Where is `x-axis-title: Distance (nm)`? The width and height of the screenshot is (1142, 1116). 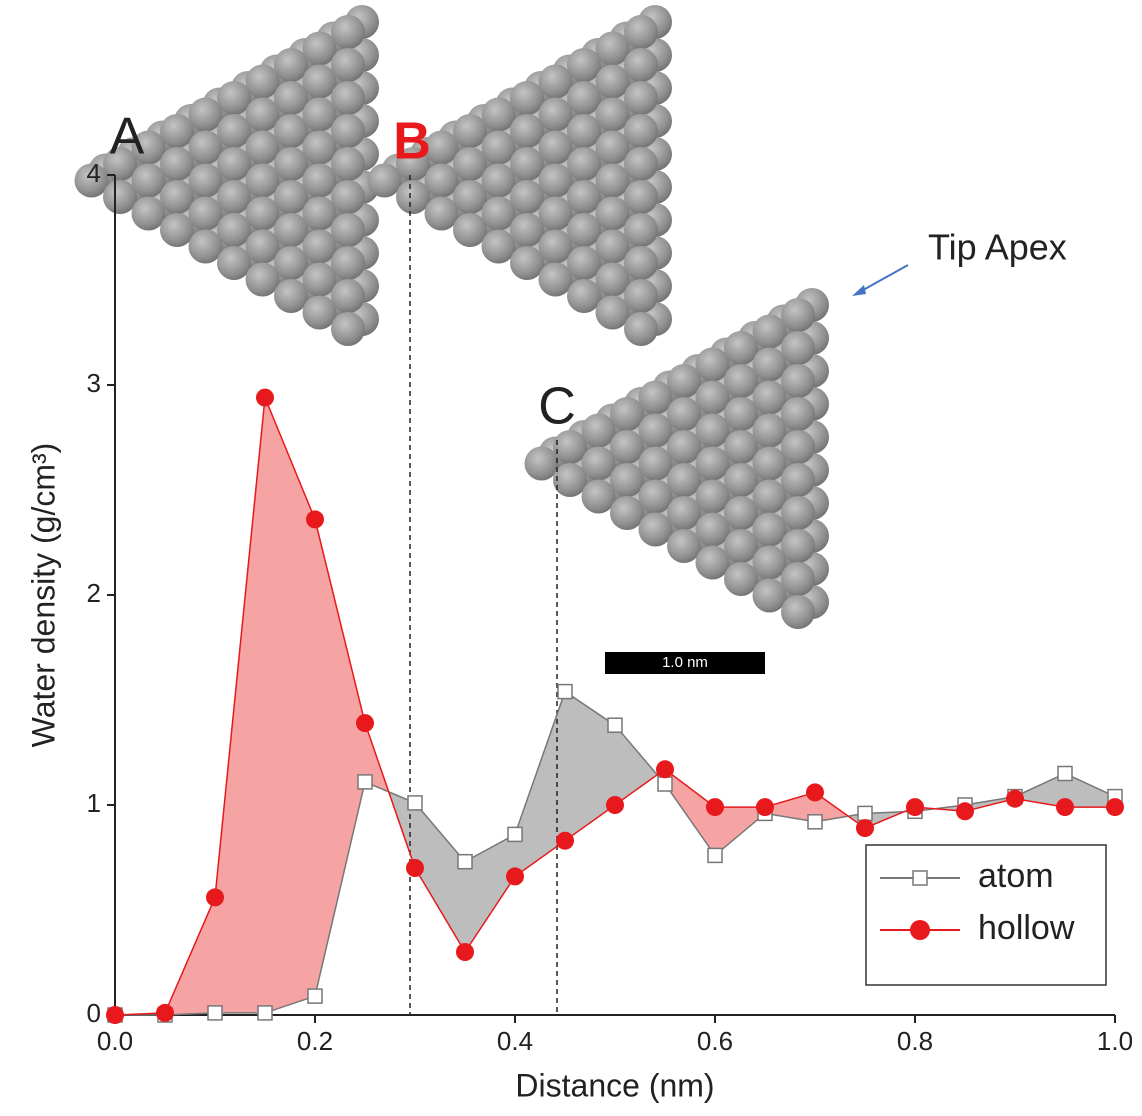
x-axis-title: Distance (nm) is located at coordinates (614, 1085).